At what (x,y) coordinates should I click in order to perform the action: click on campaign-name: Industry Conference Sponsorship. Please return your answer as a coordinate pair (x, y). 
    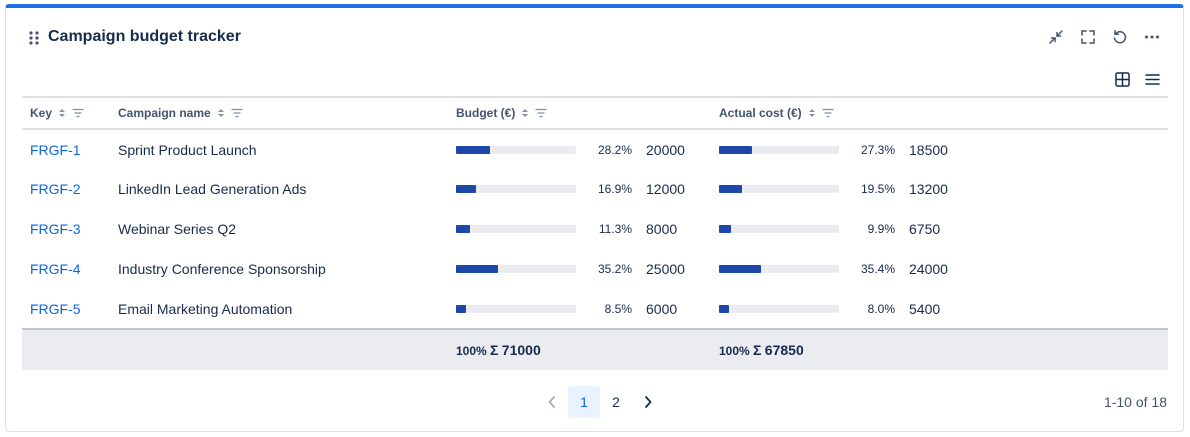
    Looking at the image, I should click on (222, 269).